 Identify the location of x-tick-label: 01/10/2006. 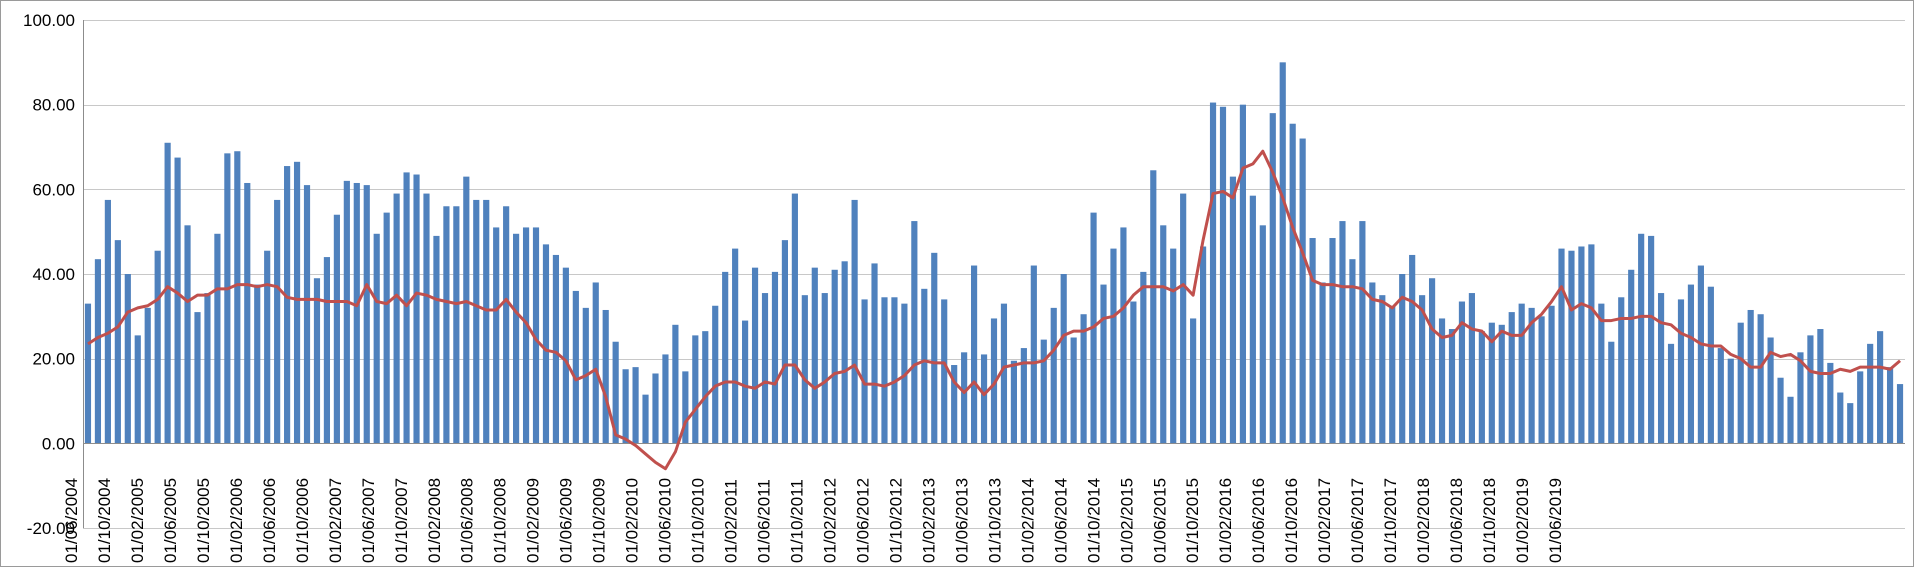
(302, 520).